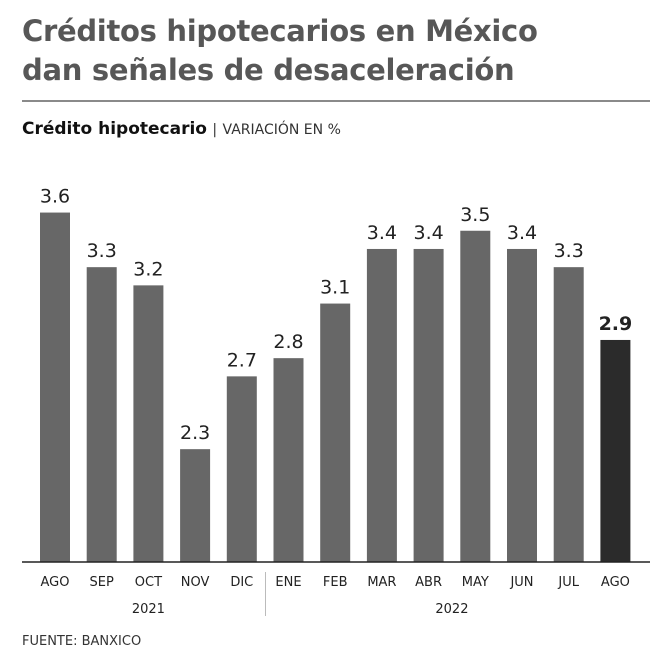  Describe the element at coordinates (475, 215) in the screenshot. I see `data-label: 3.5` at that location.